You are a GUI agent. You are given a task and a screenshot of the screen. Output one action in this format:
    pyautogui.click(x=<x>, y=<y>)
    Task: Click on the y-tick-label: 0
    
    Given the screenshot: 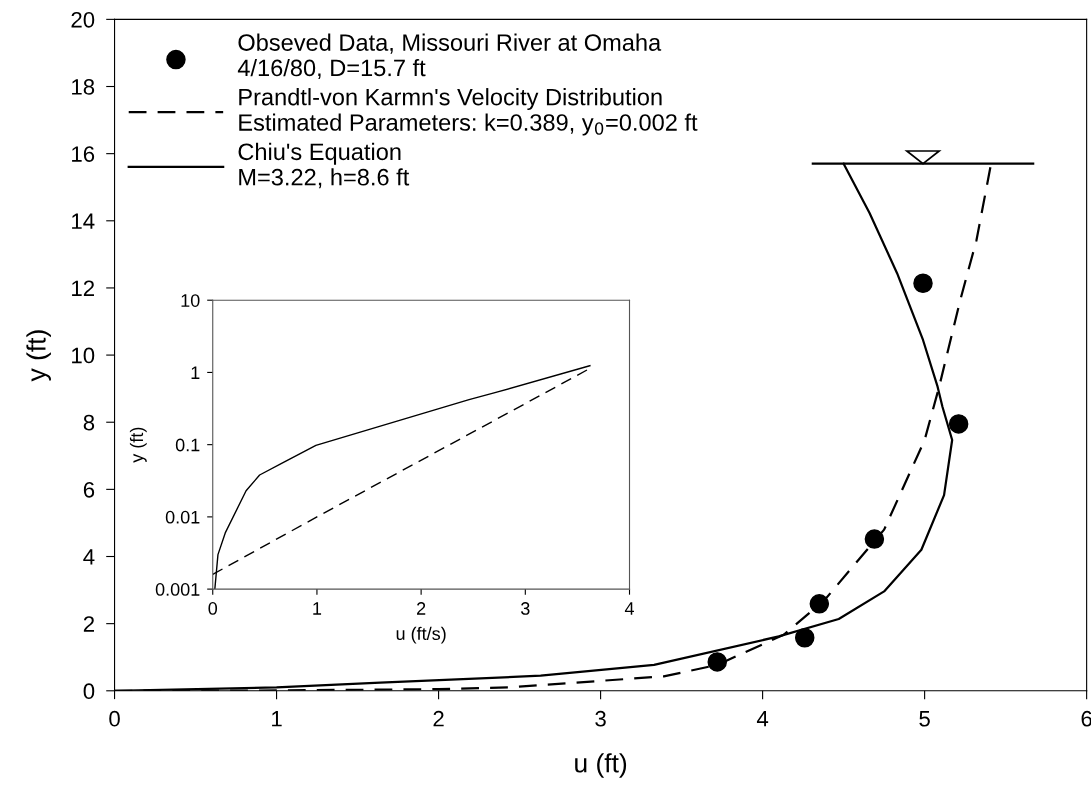 What is the action you would take?
    pyautogui.click(x=89, y=691)
    